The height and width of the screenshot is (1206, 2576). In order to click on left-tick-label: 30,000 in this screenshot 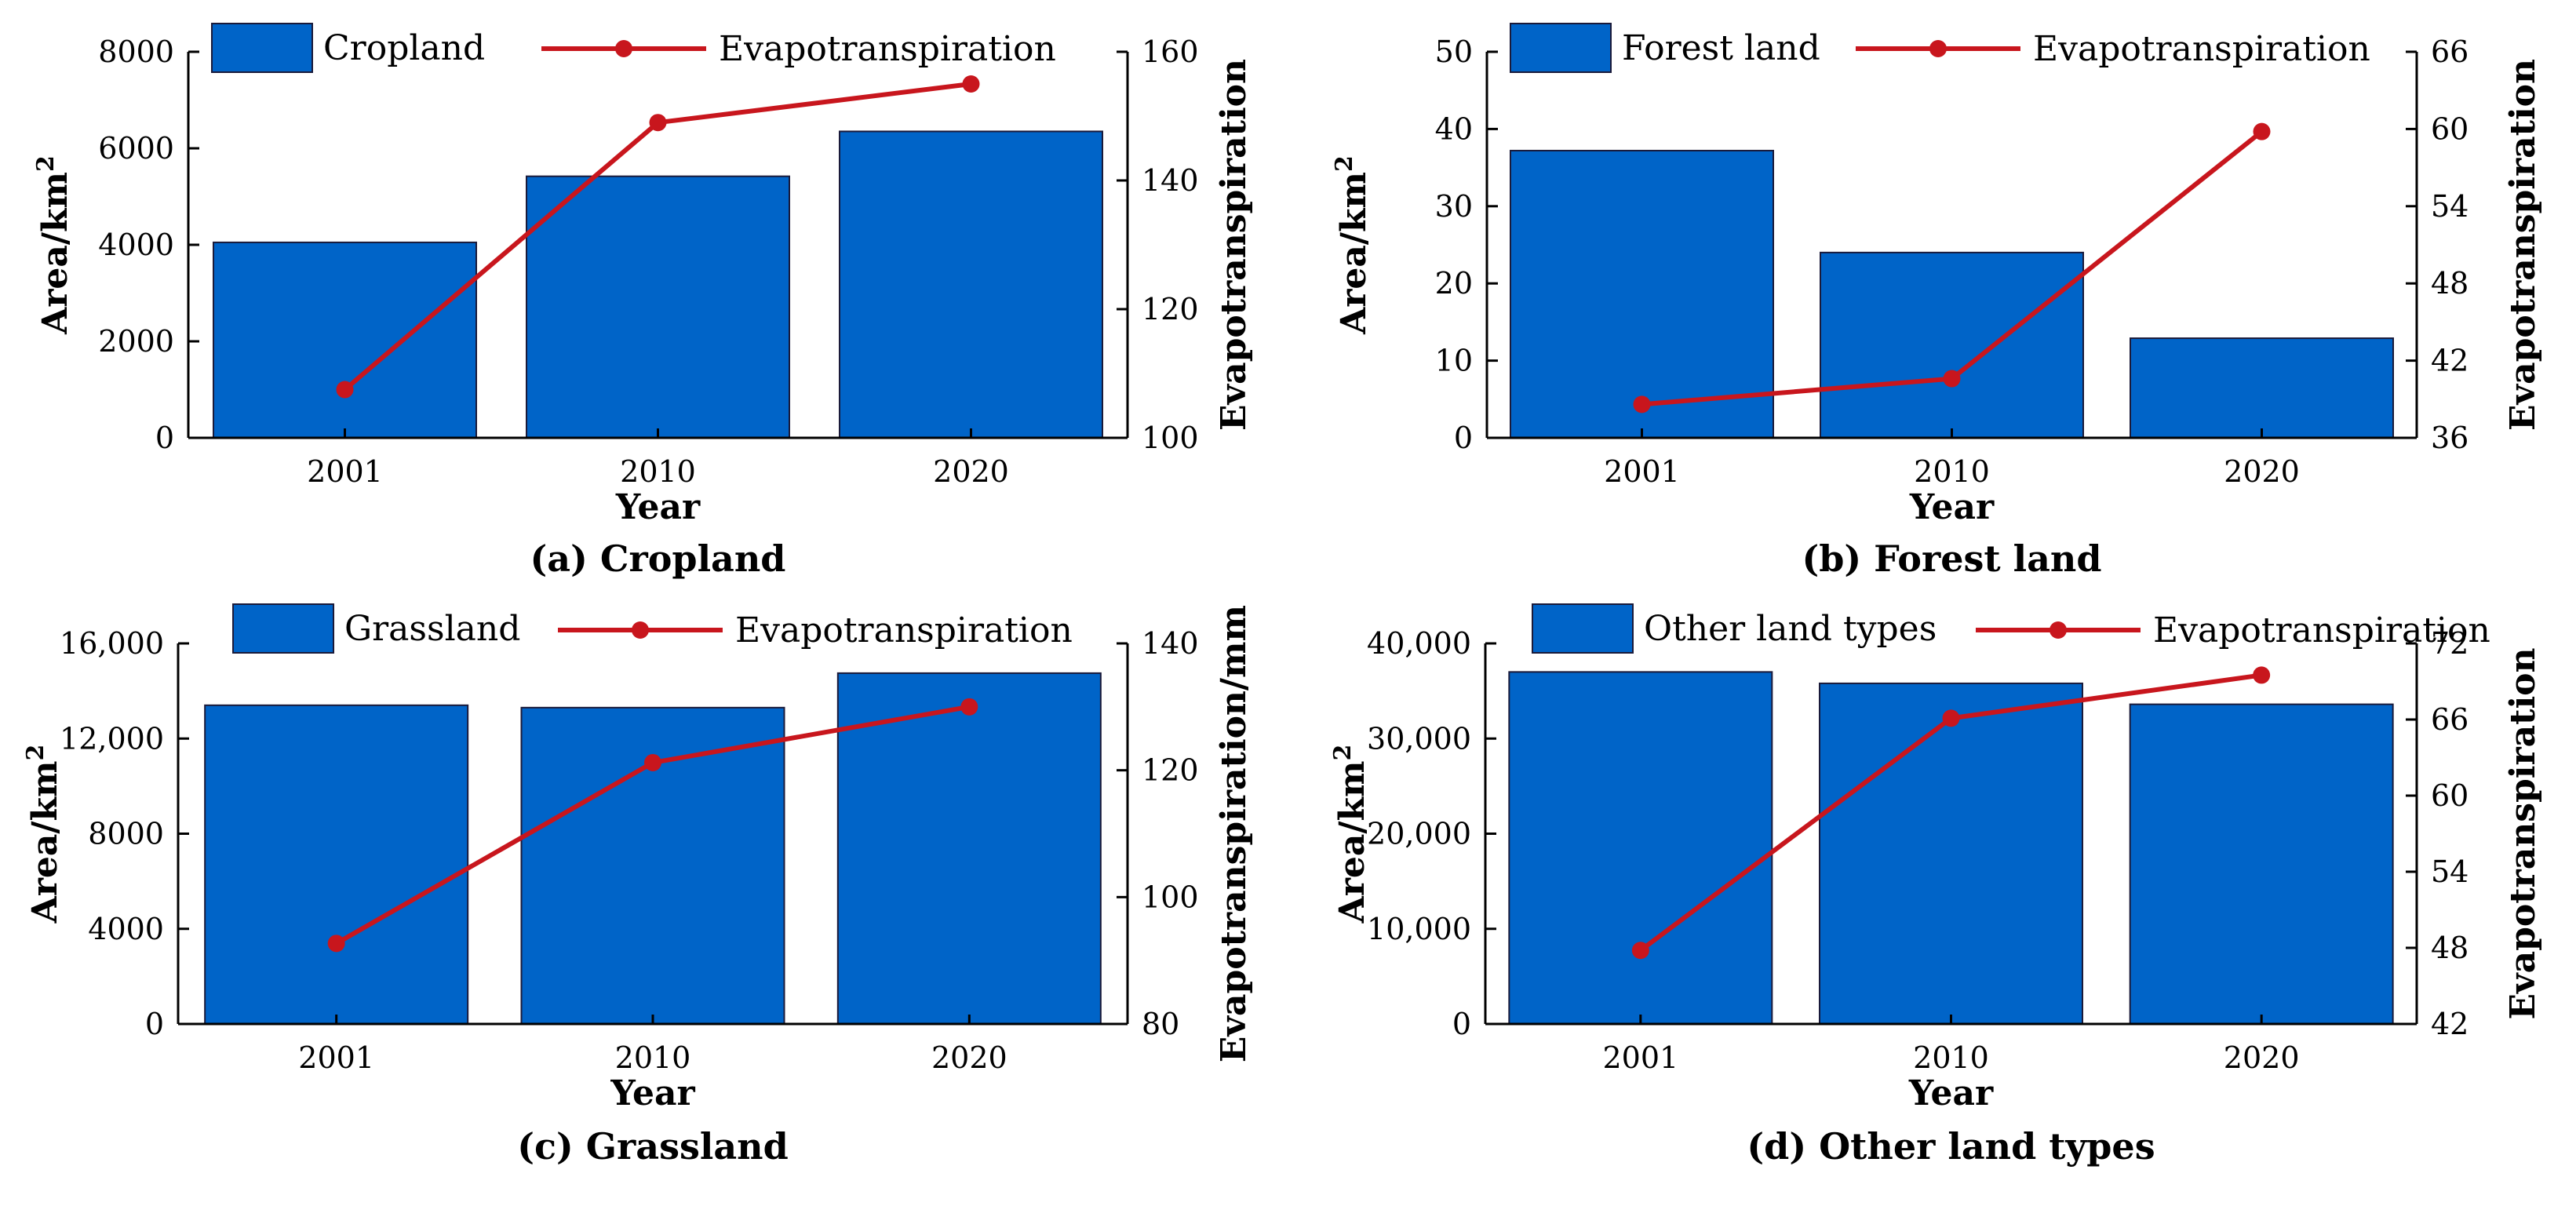, I will do `click(1419, 738)`.